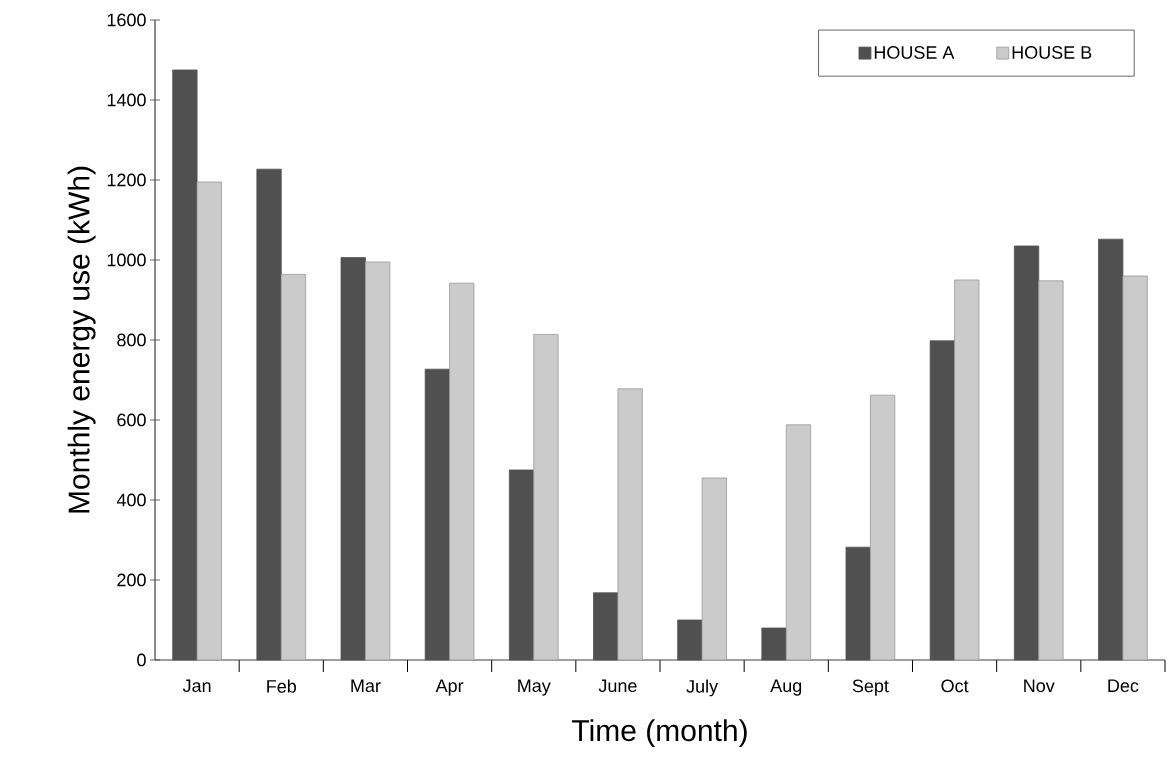  Describe the element at coordinates (786, 687) in the screenshot. I see `x-tick-label: Aug` at that location.